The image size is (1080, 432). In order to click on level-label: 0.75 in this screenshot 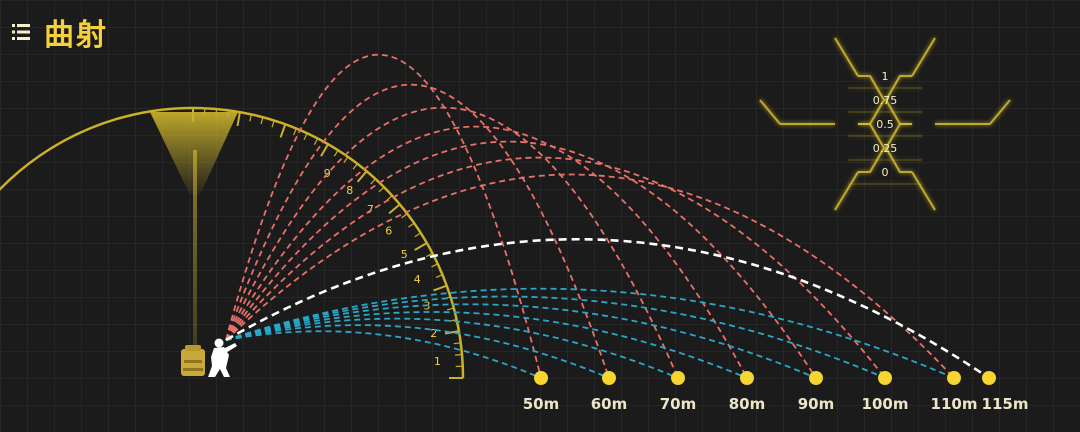, I will do `click(885, 100)`.